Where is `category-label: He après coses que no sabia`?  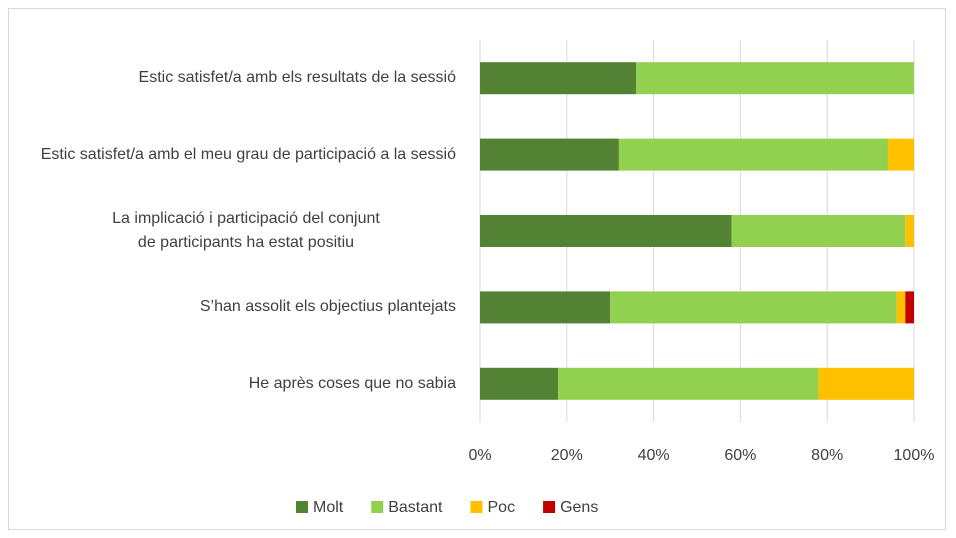
category-label: He après coses que no sabia is located at coordinates (352, 383).